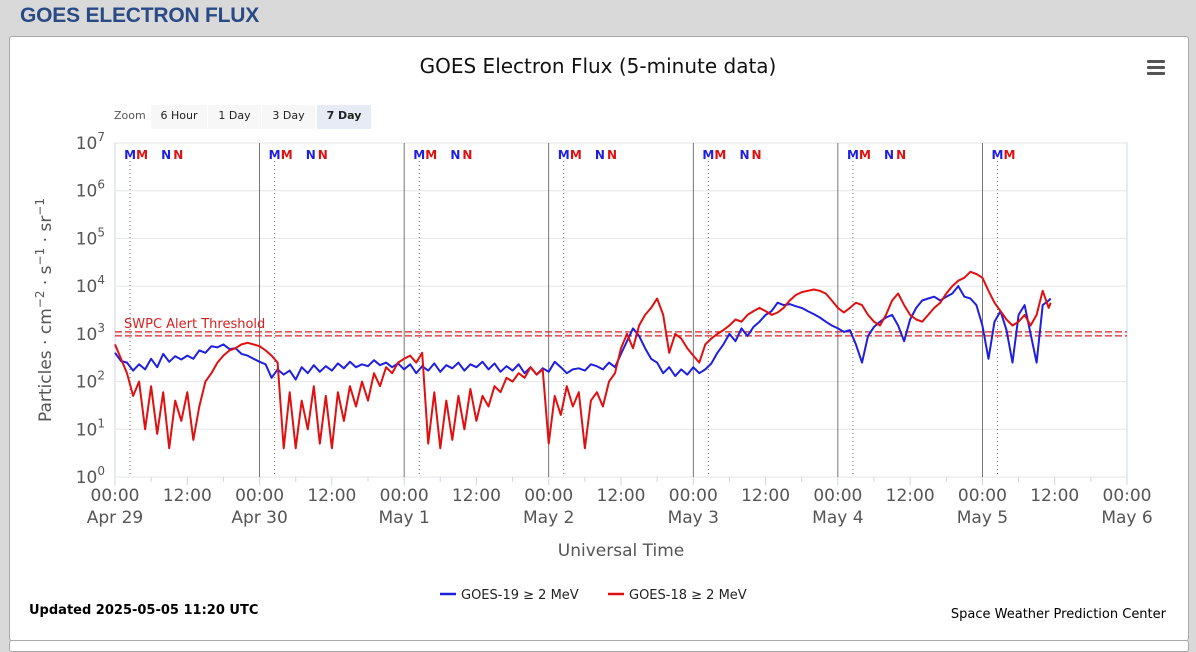 The width and height of the screenshot is (1196, 652). Describe the element at coordinates (90, 285) in the screenshot. I see `y-tick-label: 10⁴` at that location.